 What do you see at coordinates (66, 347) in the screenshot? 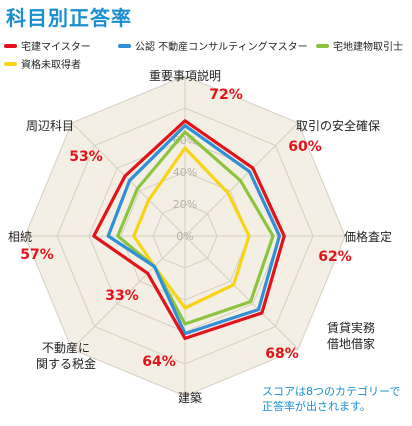
I see `category-label-5-0: 不動産に` at bounding box center [66, 347].